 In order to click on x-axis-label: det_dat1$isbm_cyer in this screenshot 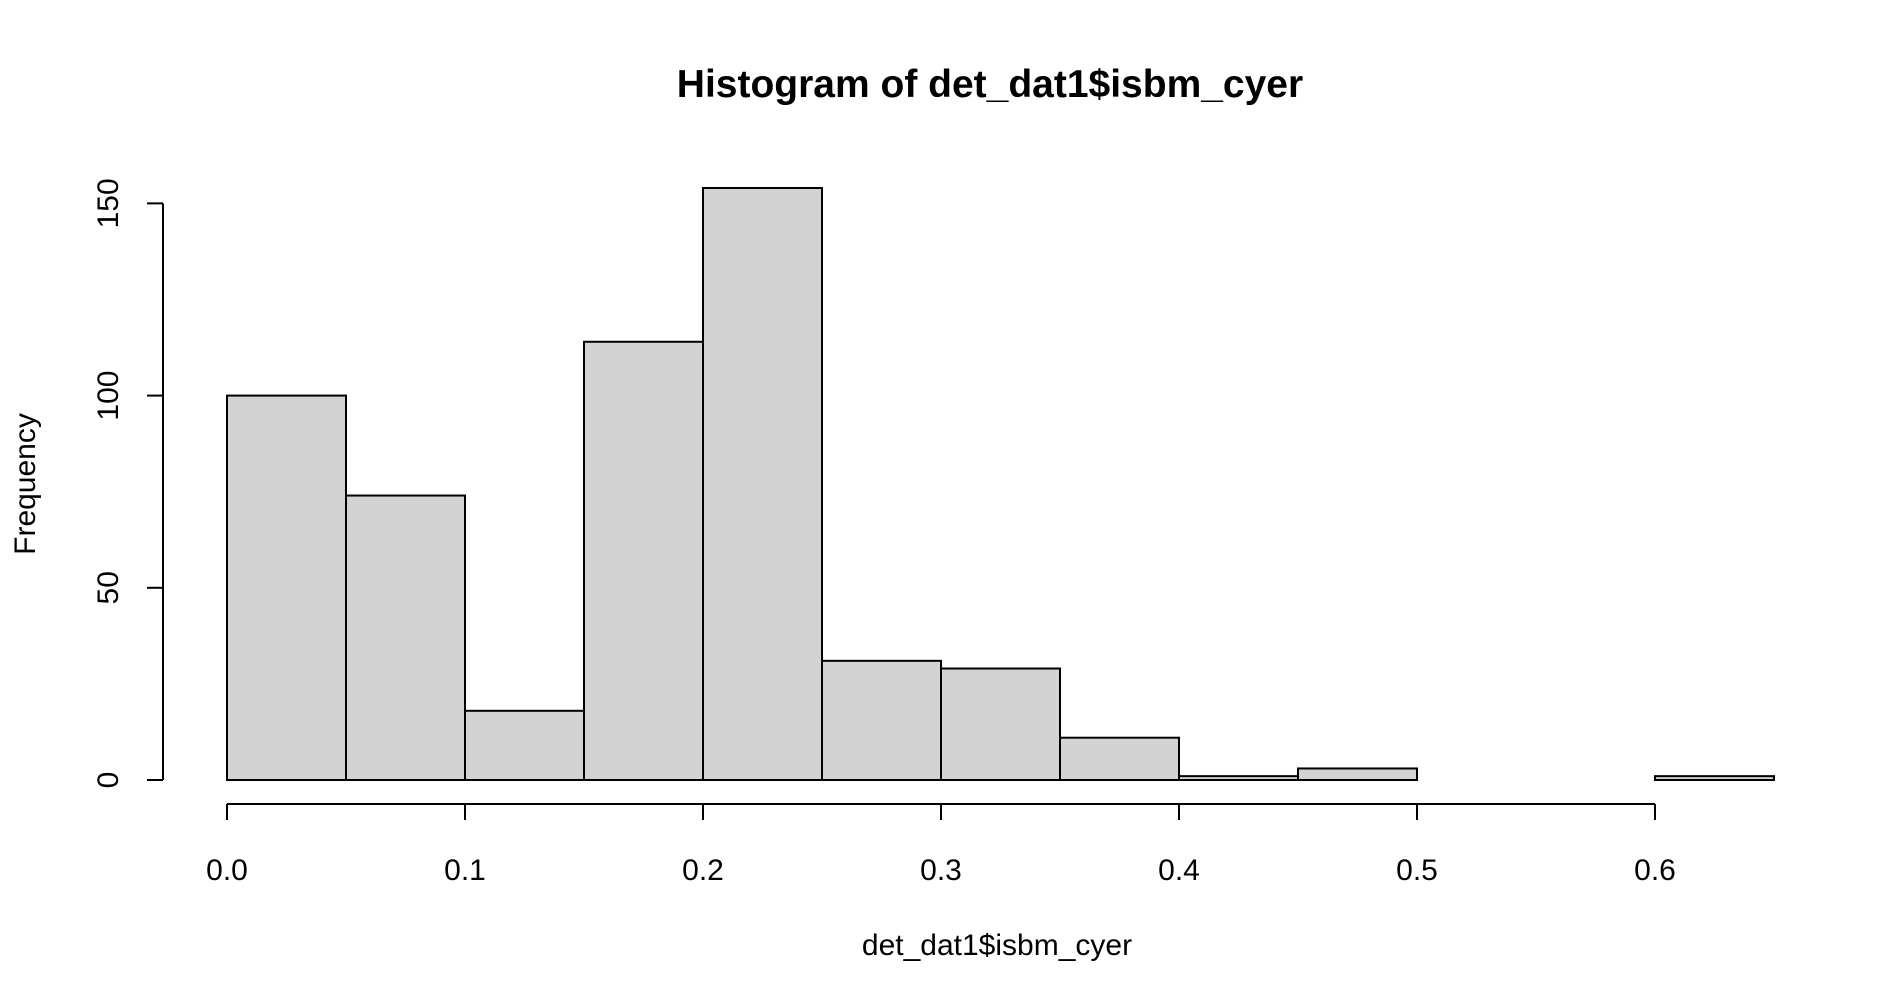, I will do `click(997, 945)`.